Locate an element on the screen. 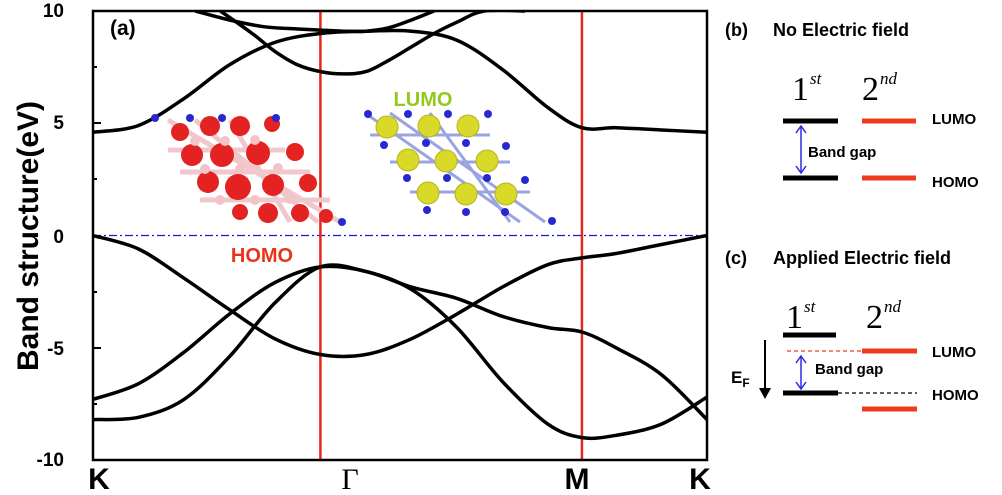  panel-b-title: No Electric field is located at coordinates (841, 30).